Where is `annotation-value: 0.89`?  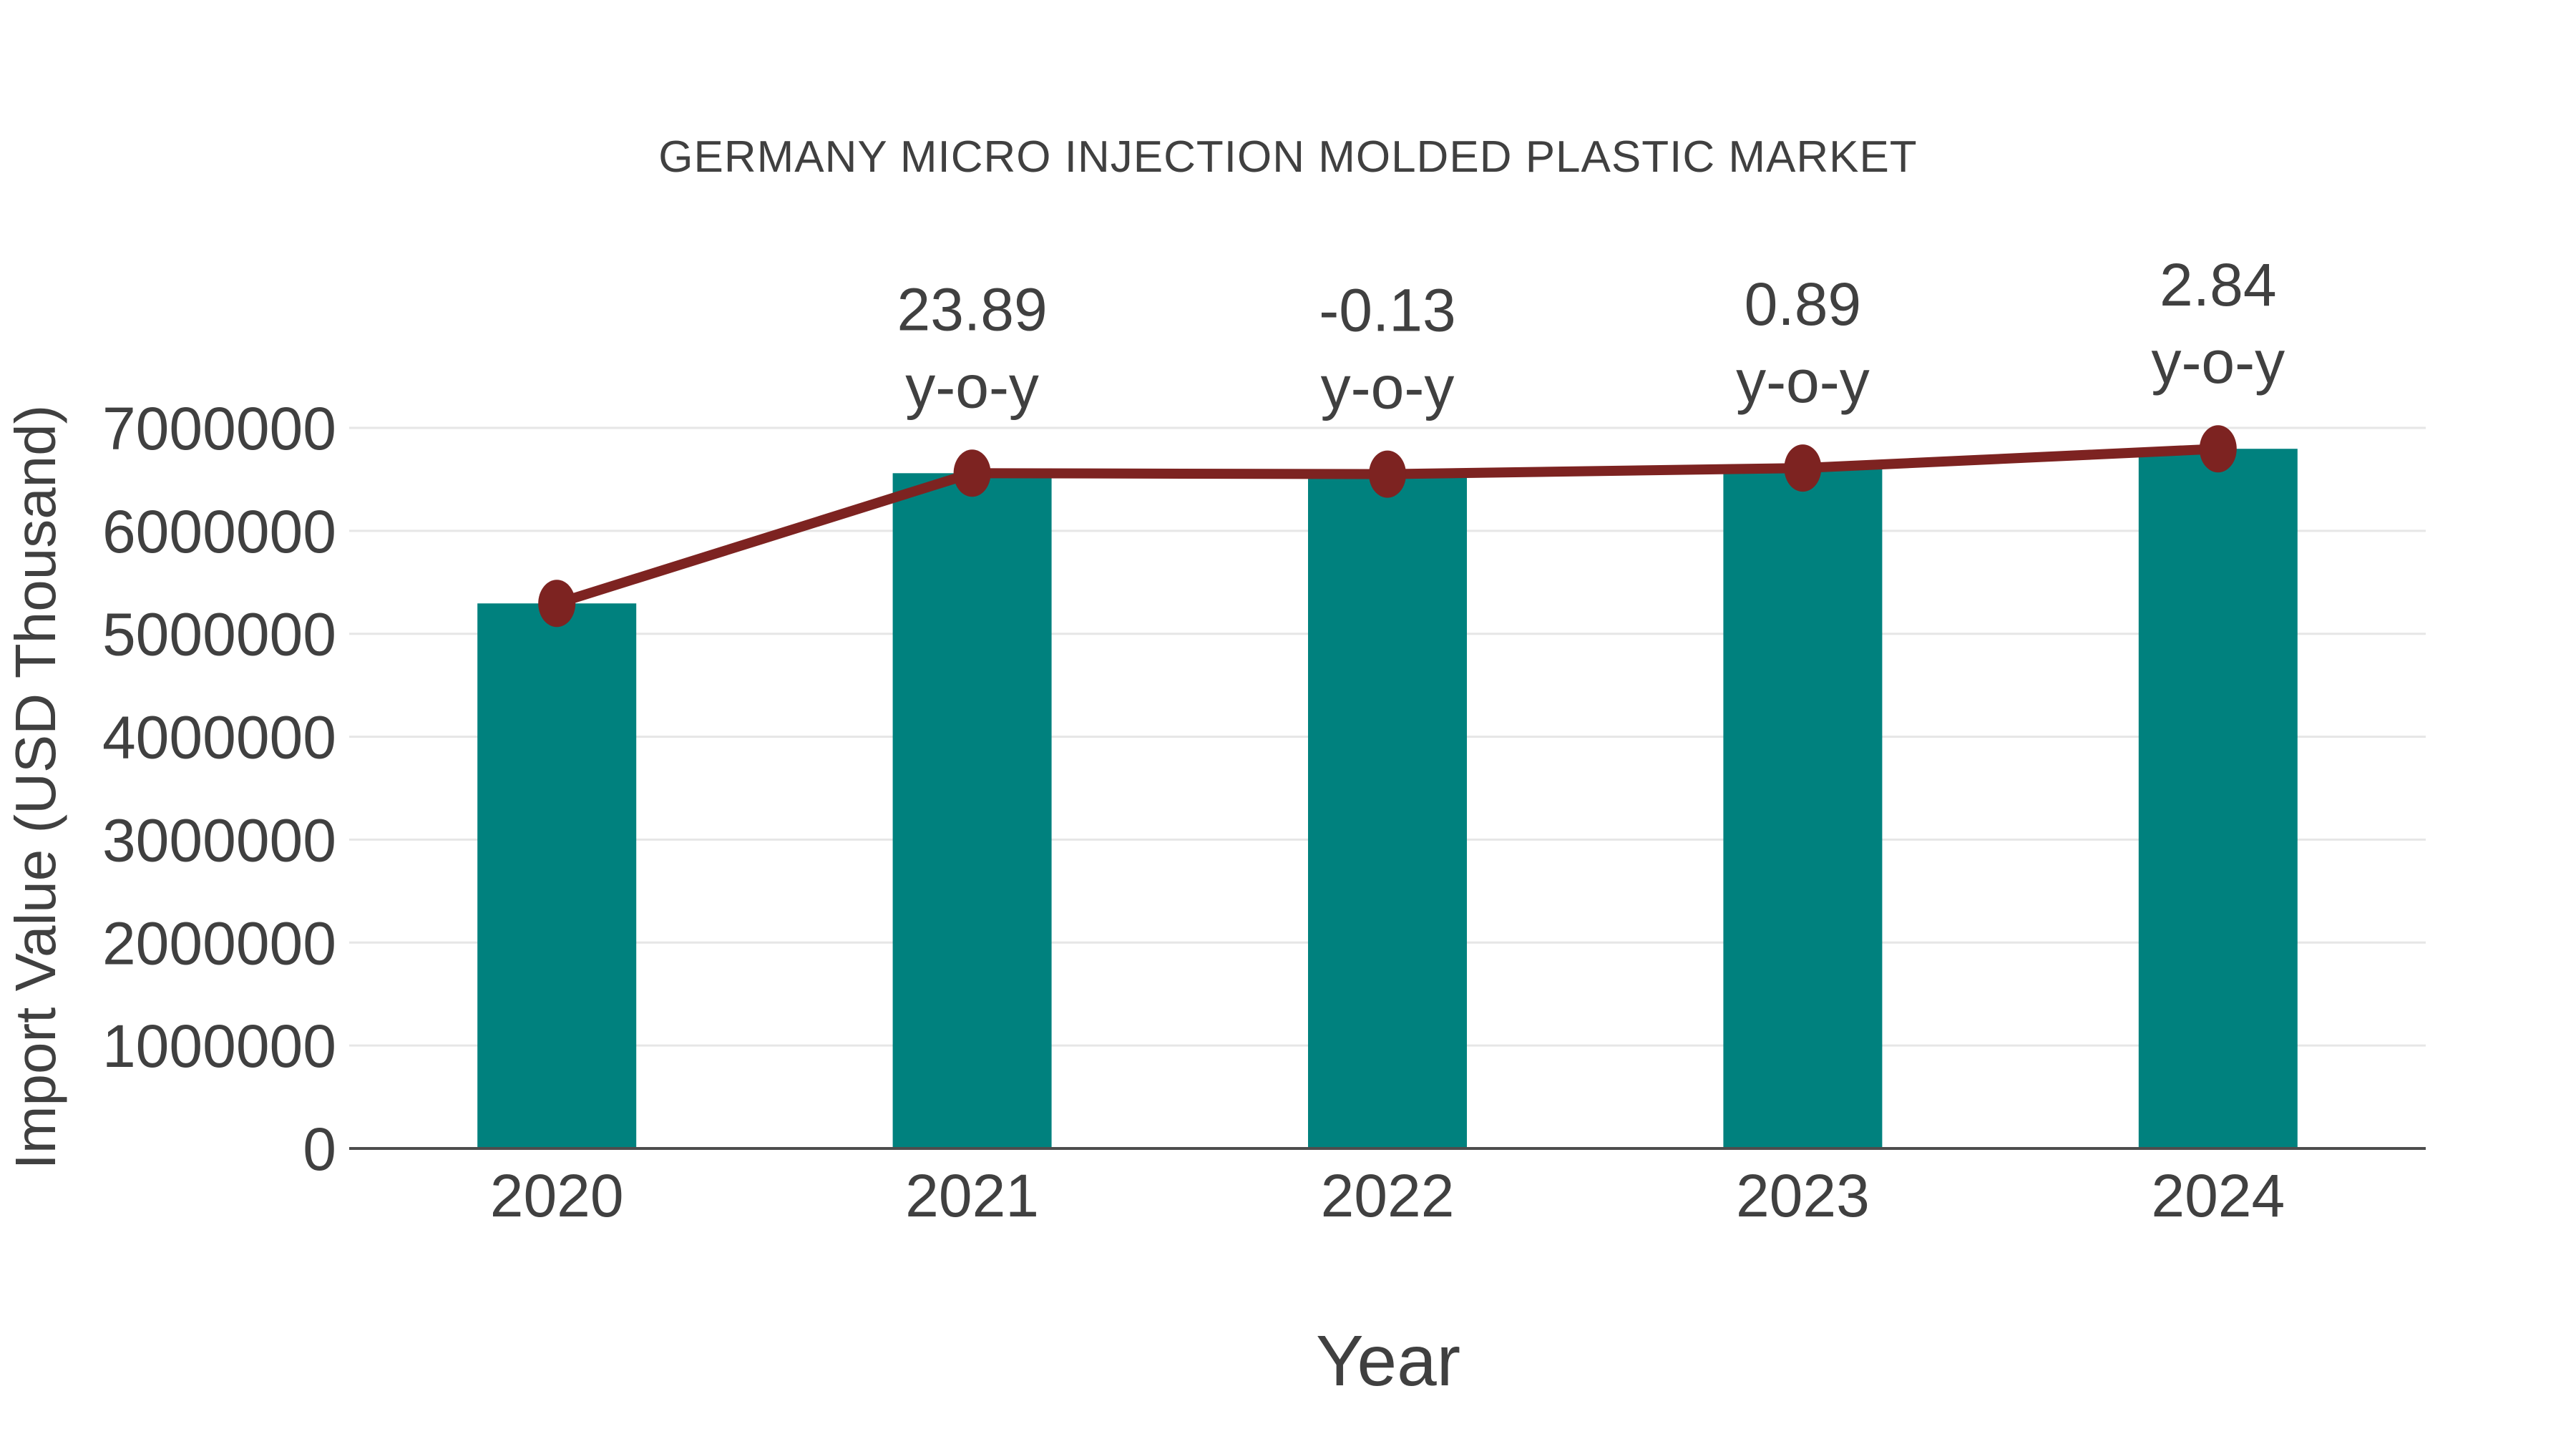 annotation-value: 0.89 is located at coordinates (1803, 304).